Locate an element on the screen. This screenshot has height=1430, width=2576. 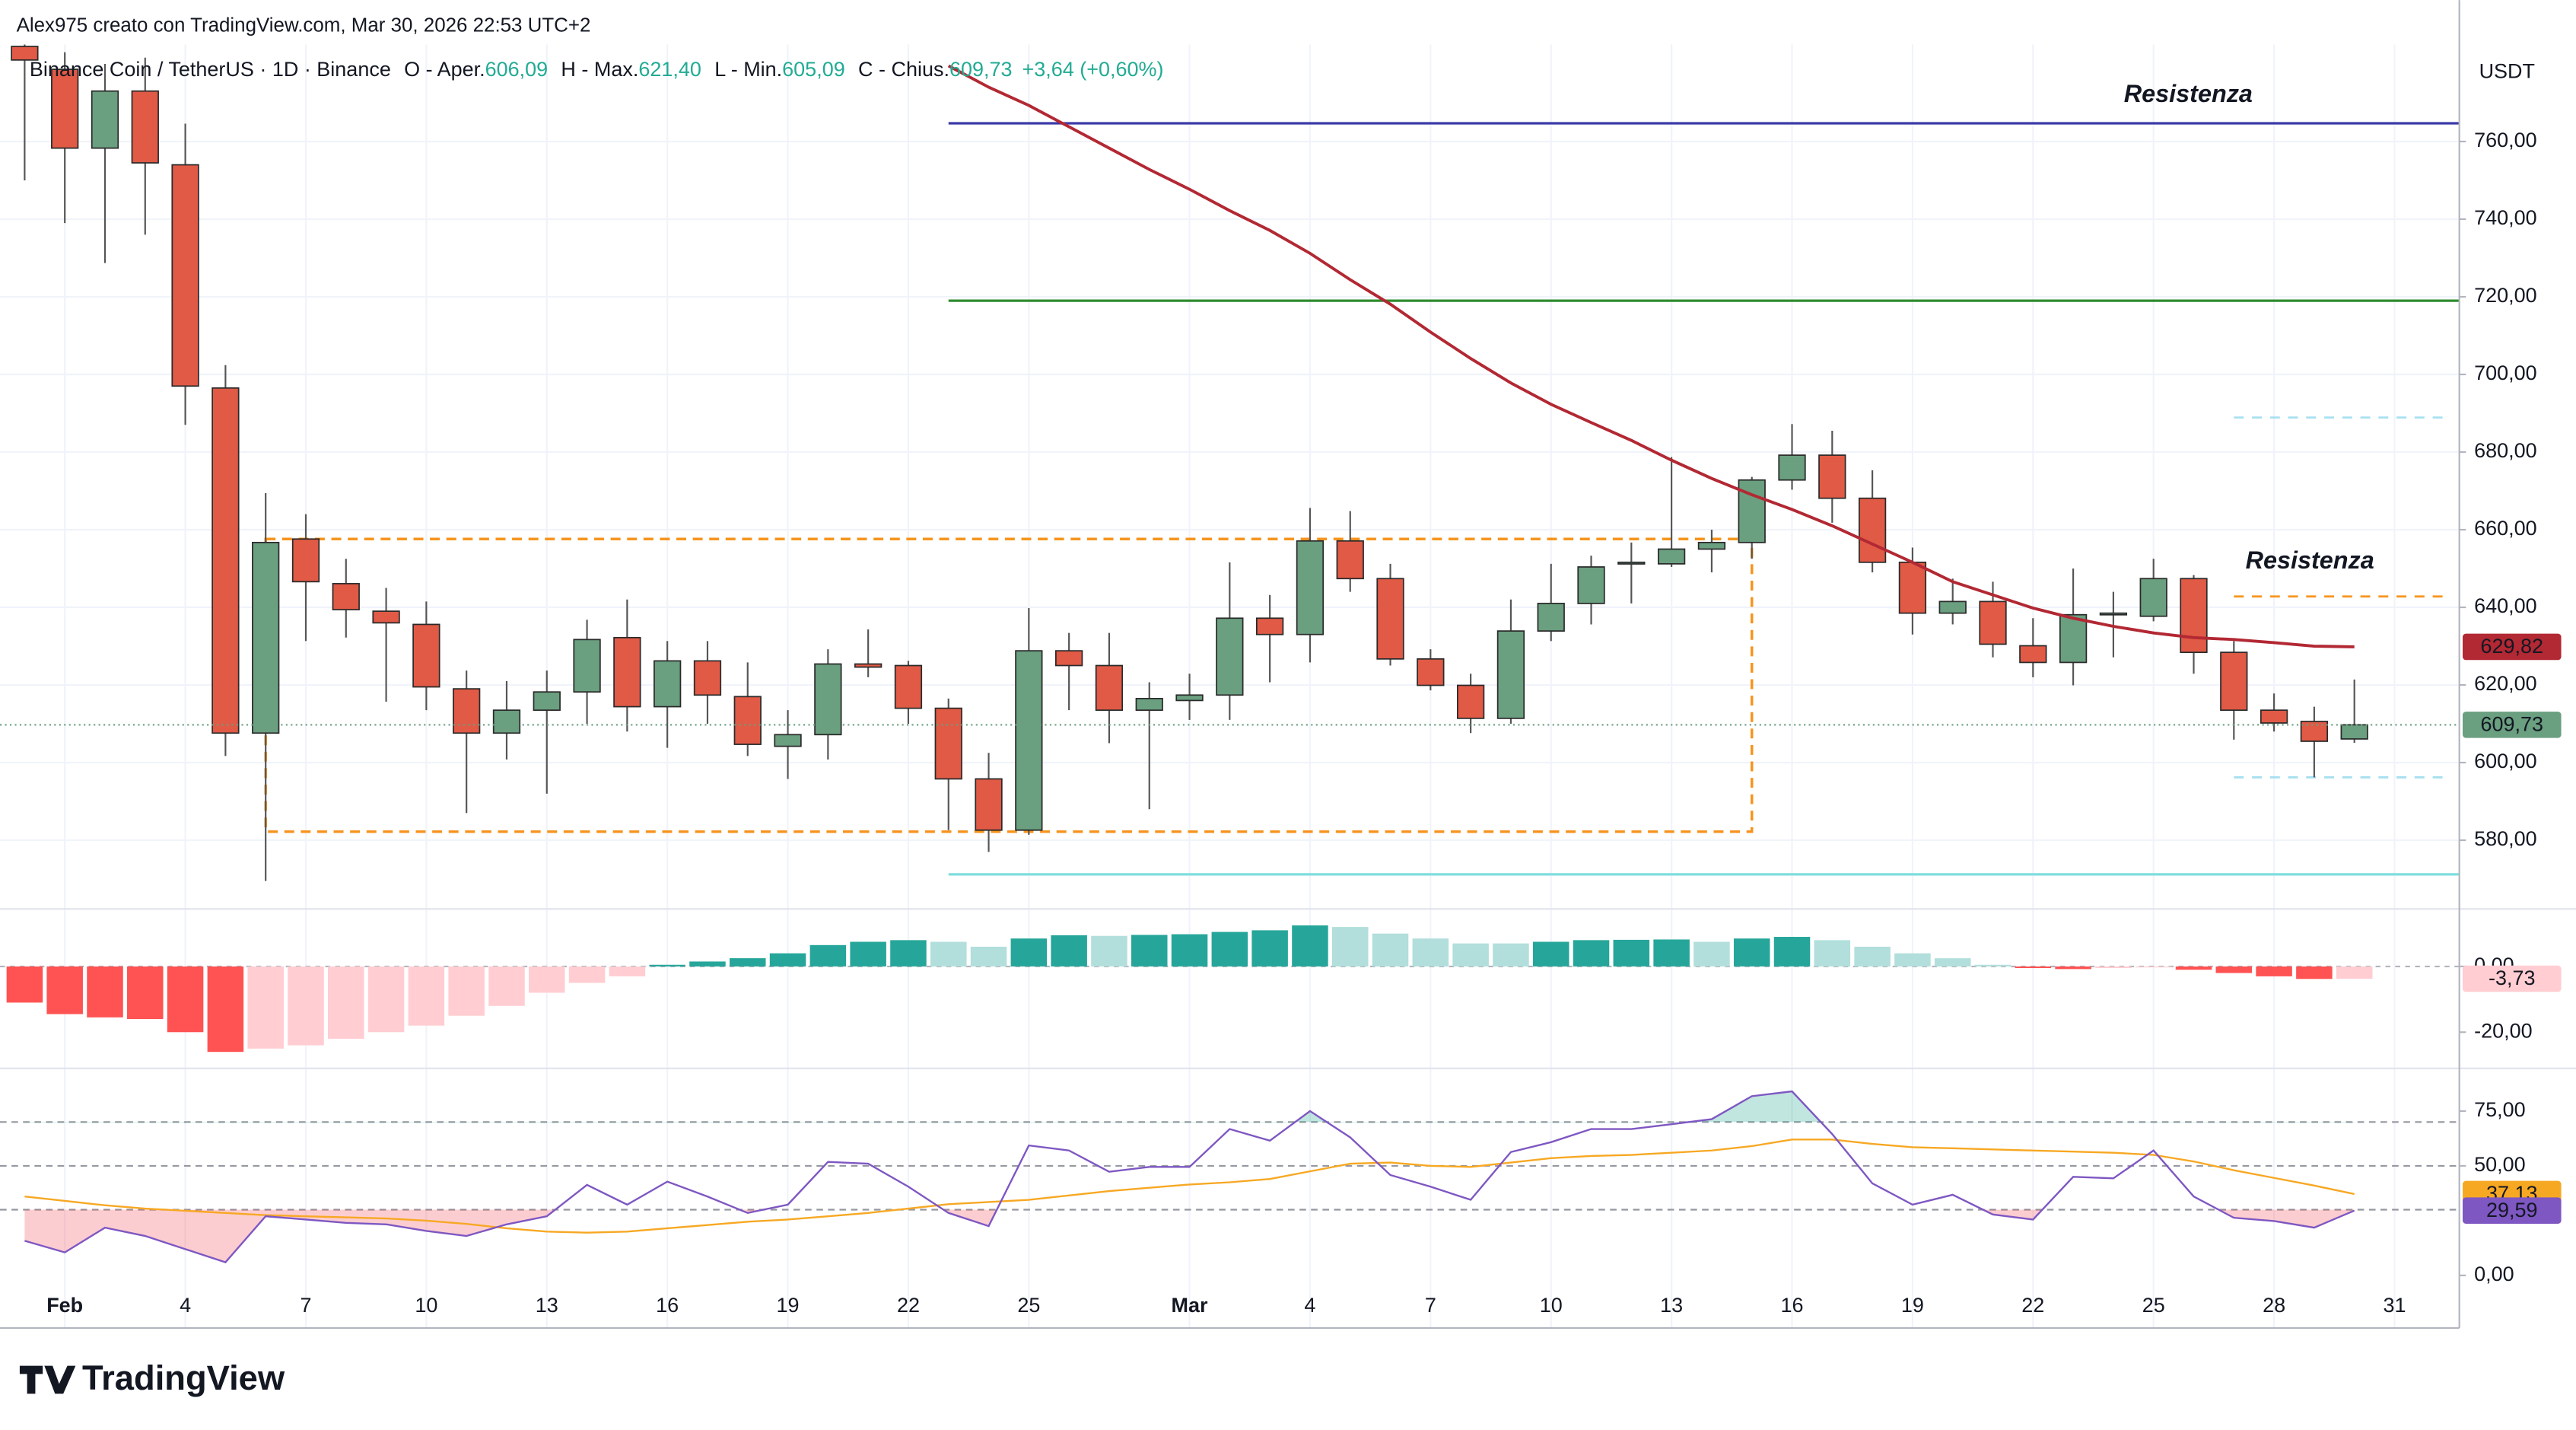
legend-value: +3,64 (+0,60%) is located at coordinates (1092, 69).